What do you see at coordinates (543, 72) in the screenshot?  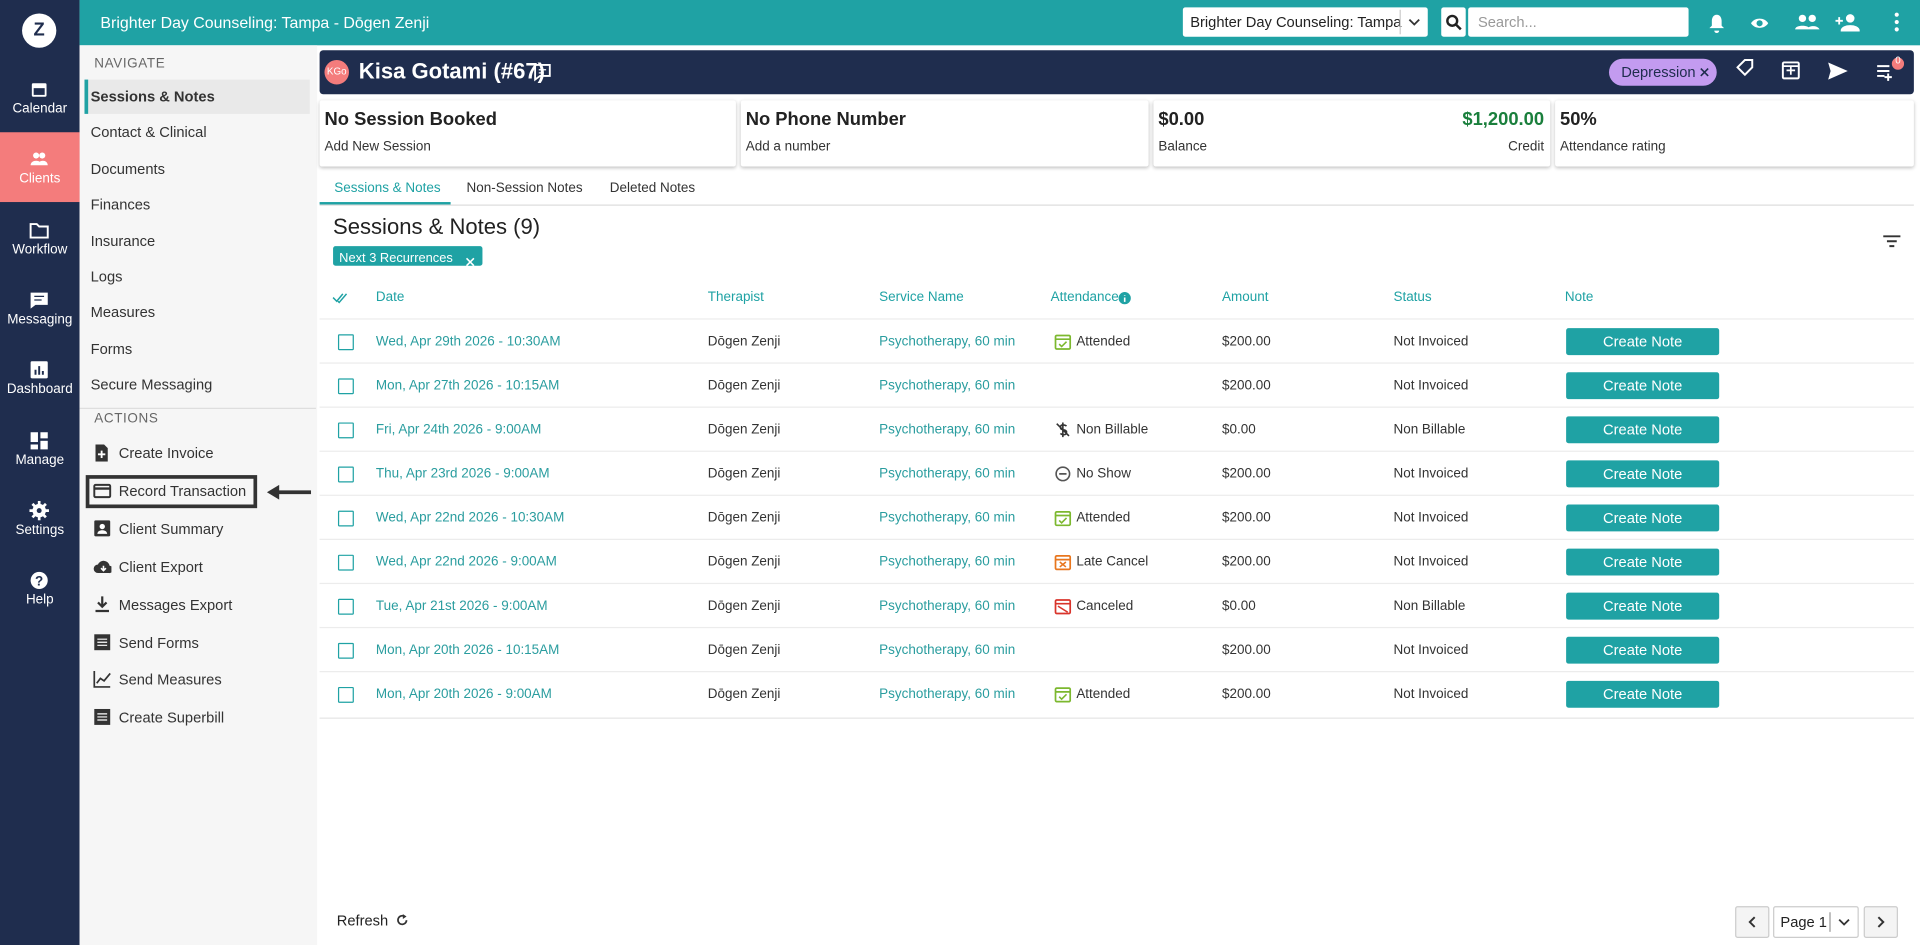 I see `message-icon` at bounding box center [543, 72].